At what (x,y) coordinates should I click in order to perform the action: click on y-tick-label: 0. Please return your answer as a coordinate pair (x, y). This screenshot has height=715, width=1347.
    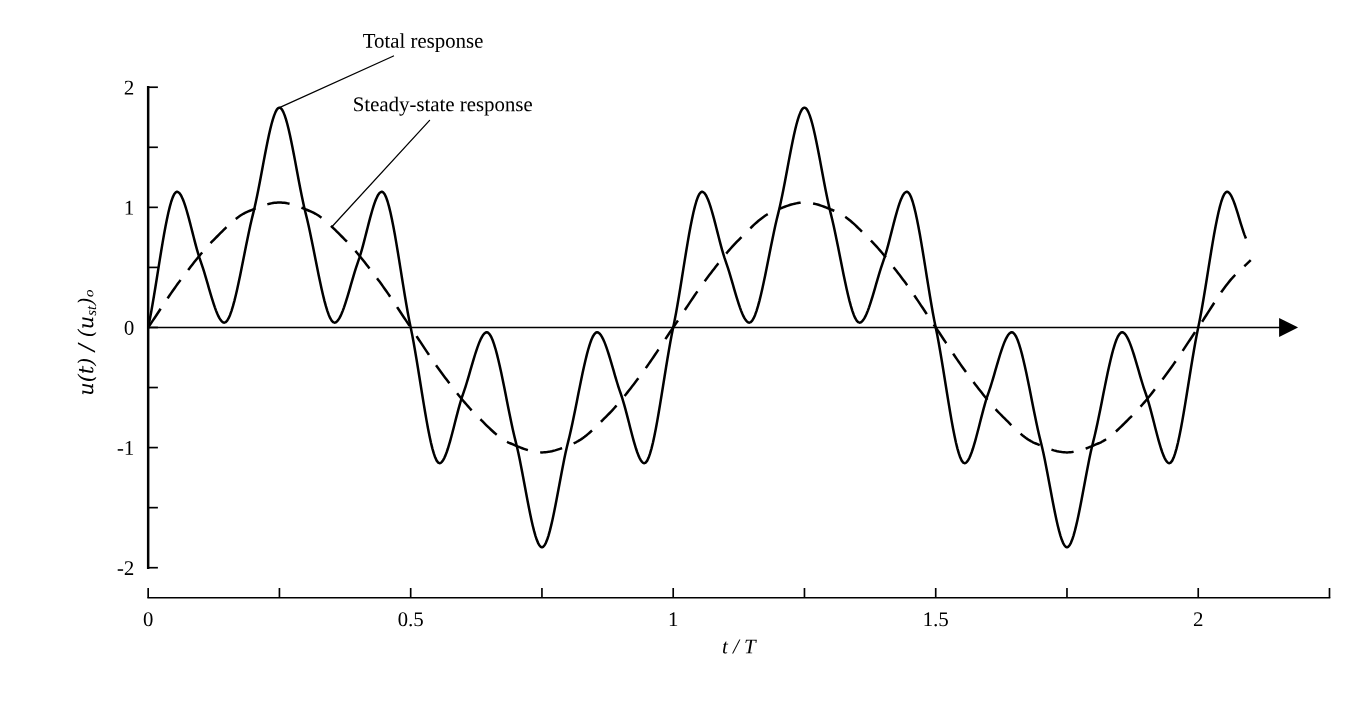
    Looking at the image, I should click on (129, 327).